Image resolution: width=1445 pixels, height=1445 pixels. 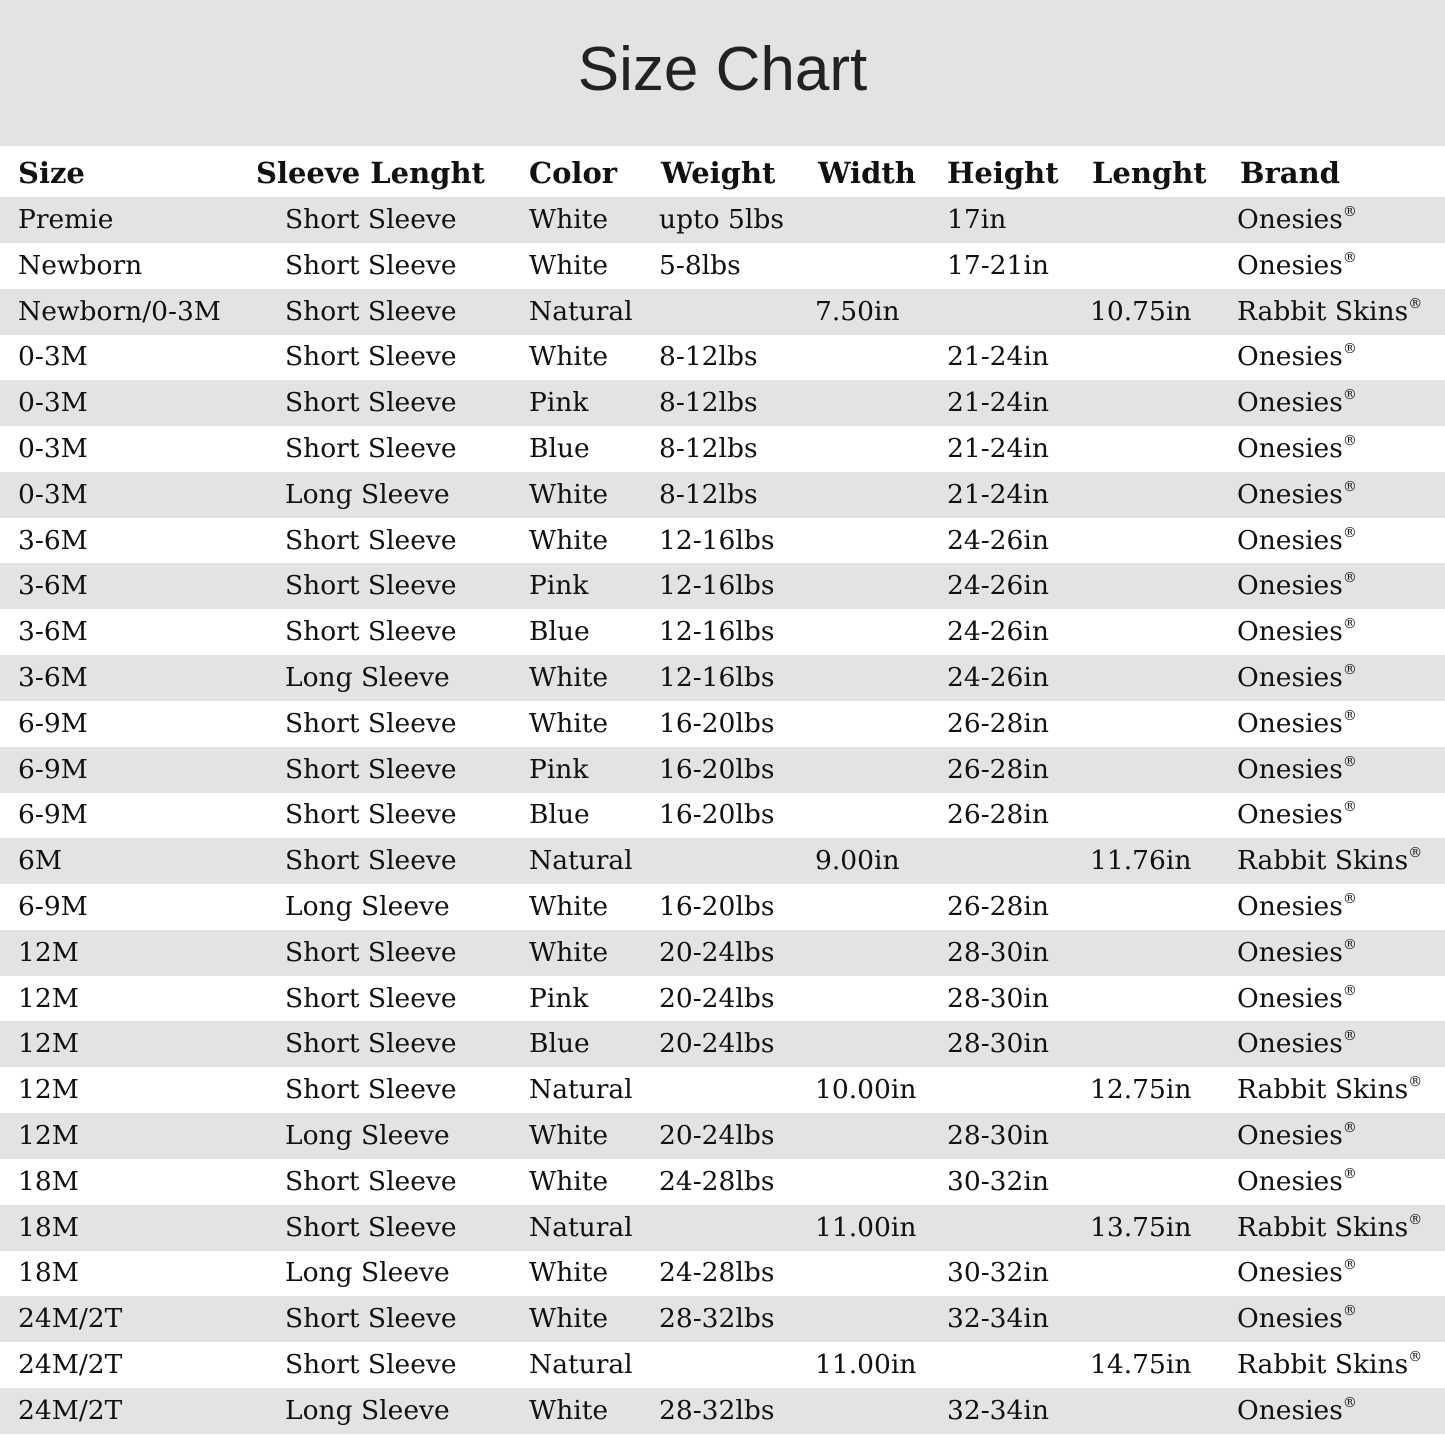 I want to click on header-width: Width, so click(x=867, y=173).